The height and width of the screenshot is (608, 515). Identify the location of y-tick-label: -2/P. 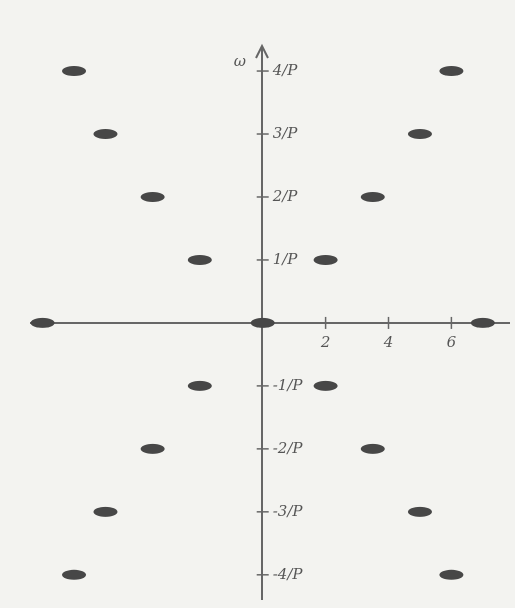
(288, 448).